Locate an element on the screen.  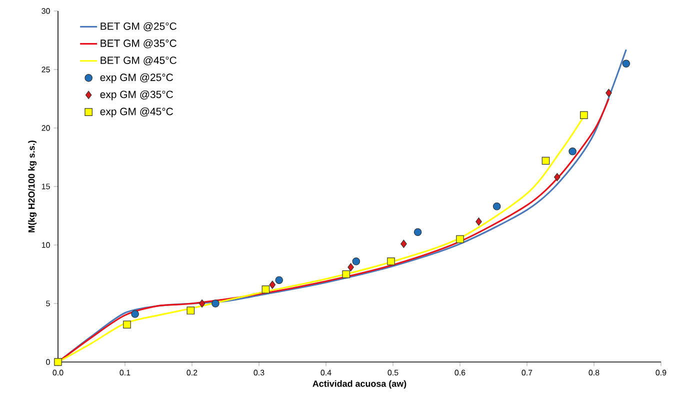
legend-label: BET GM @35°C is located at coordinates (138, 43).